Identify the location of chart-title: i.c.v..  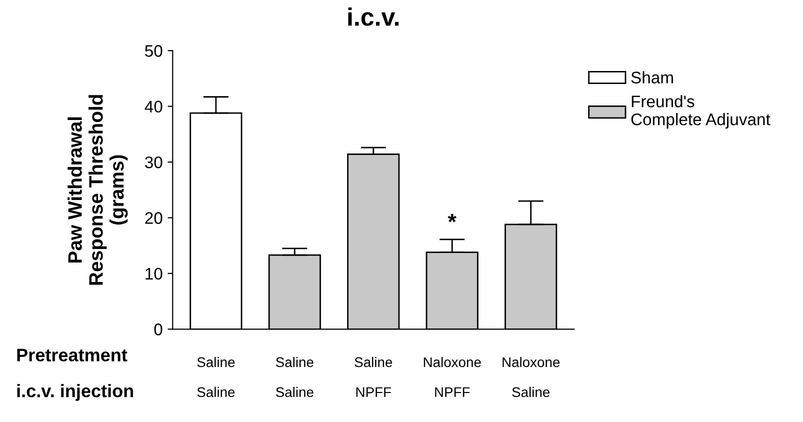
(373, 17).